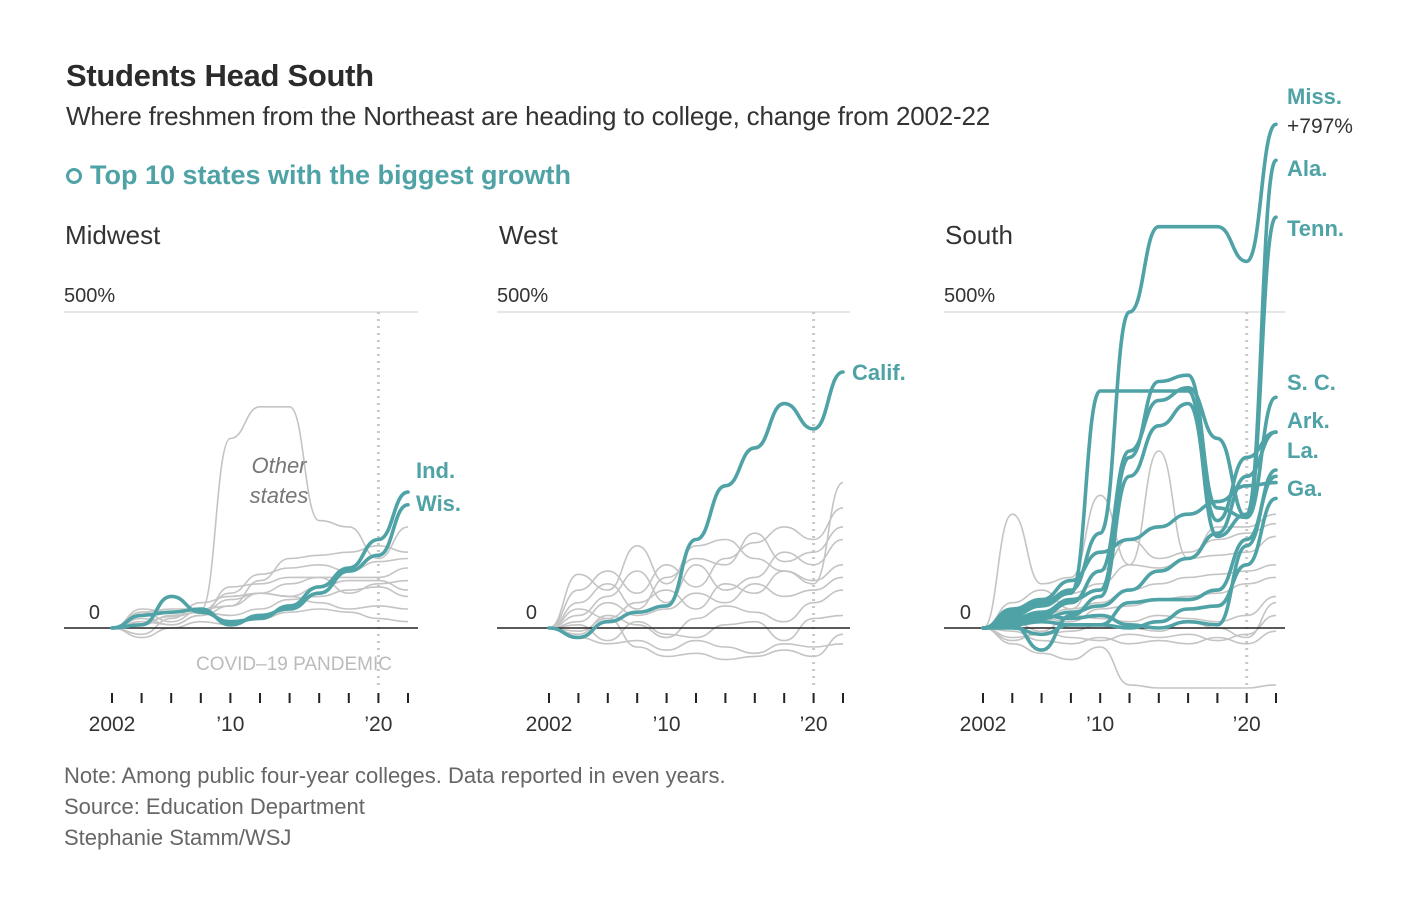 The height and width of the screenshot is (910, 1420). I want to click on footer-source: Source: Education Department, so click(214, 806).